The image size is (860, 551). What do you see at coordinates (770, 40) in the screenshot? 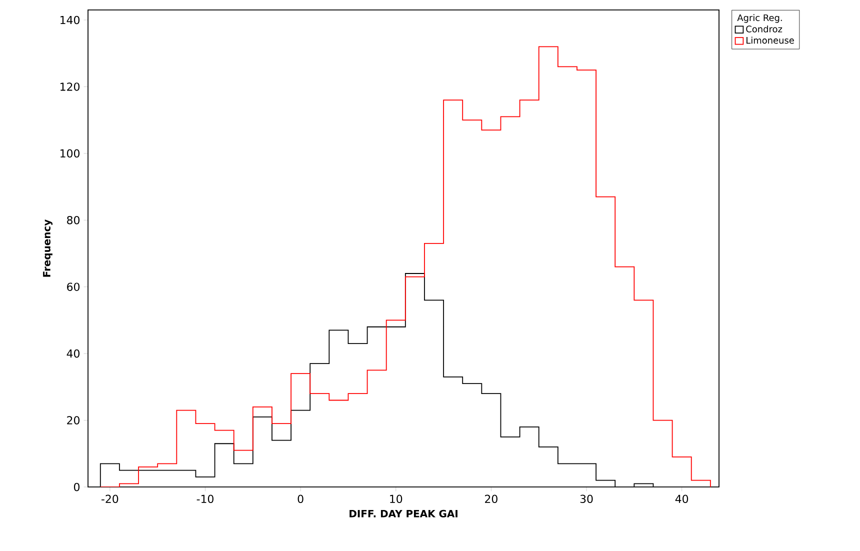
I see `legend-label: Limoneuse` at bounding box center [770, 40].